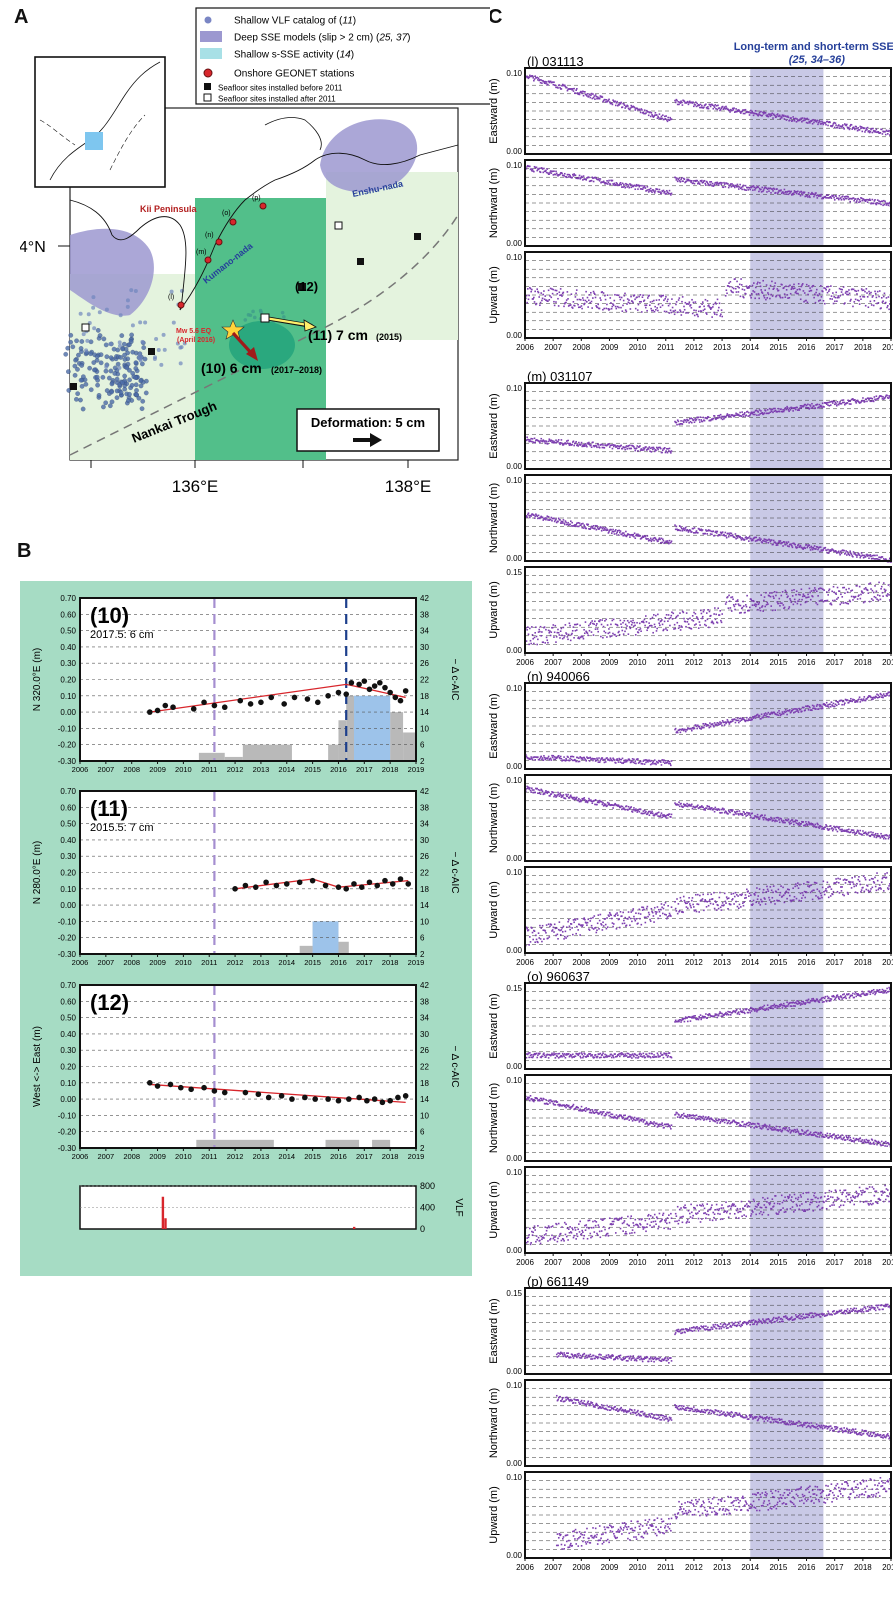  I want to click on x-tick-label: 2010, so click(183, 962).